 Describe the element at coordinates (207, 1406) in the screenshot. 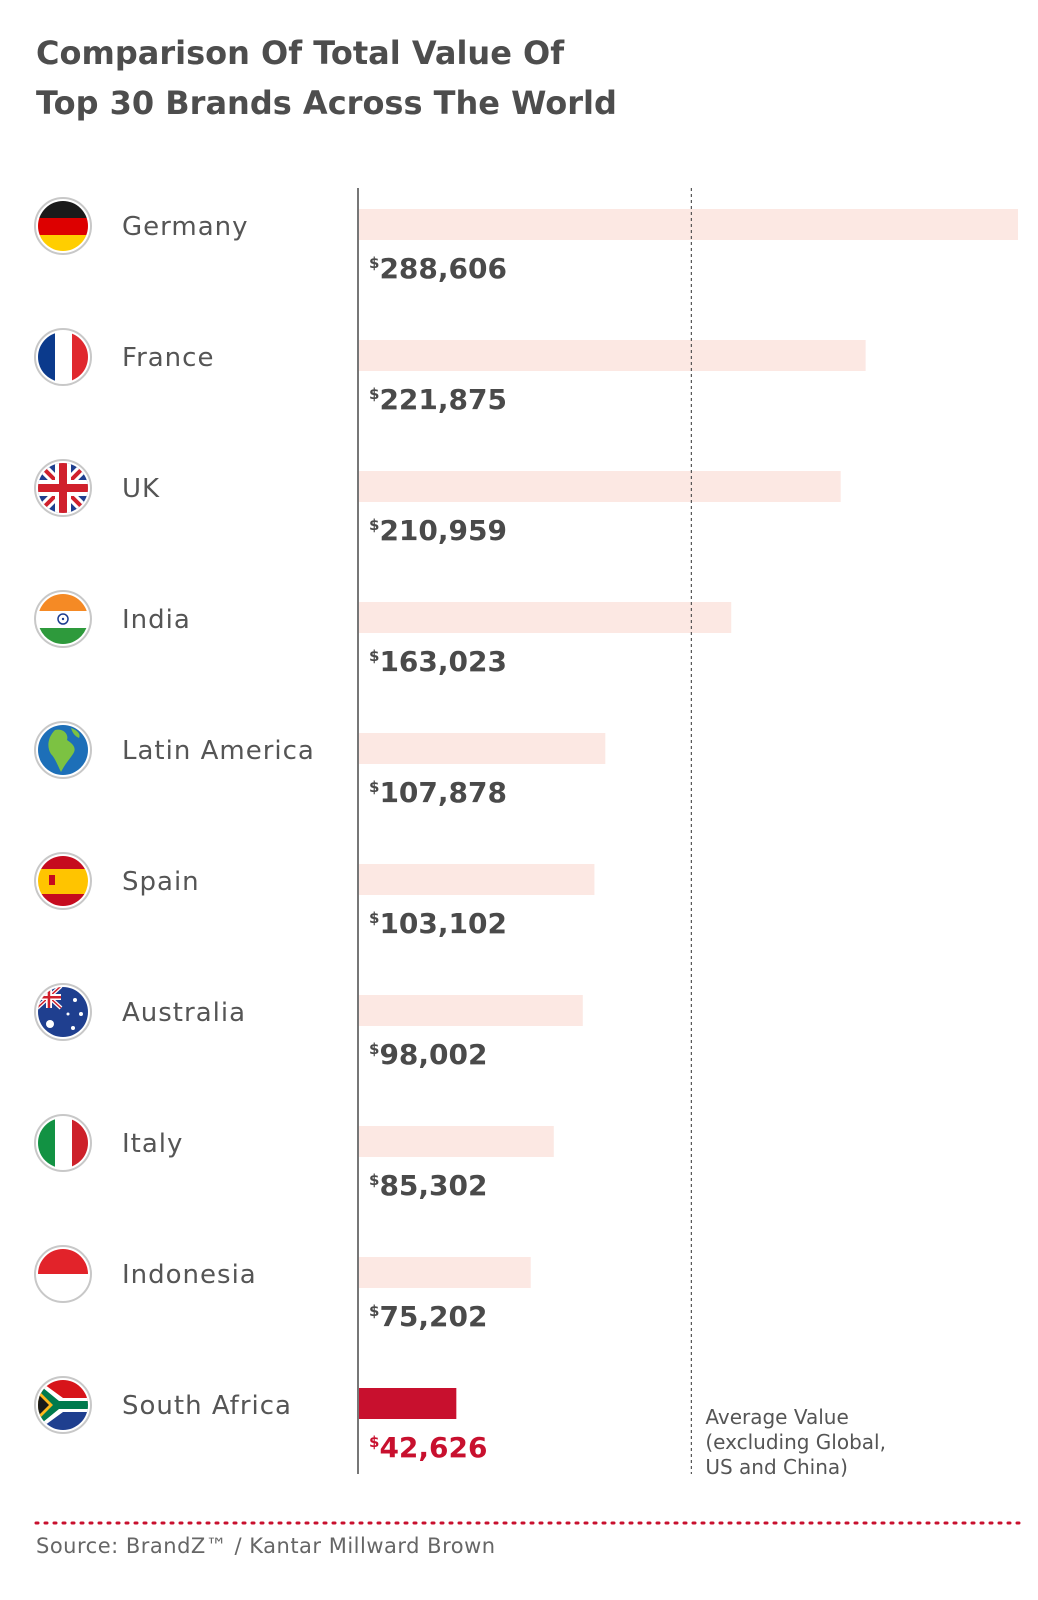

I see `category-label-south-africa: South Africa` at that location.